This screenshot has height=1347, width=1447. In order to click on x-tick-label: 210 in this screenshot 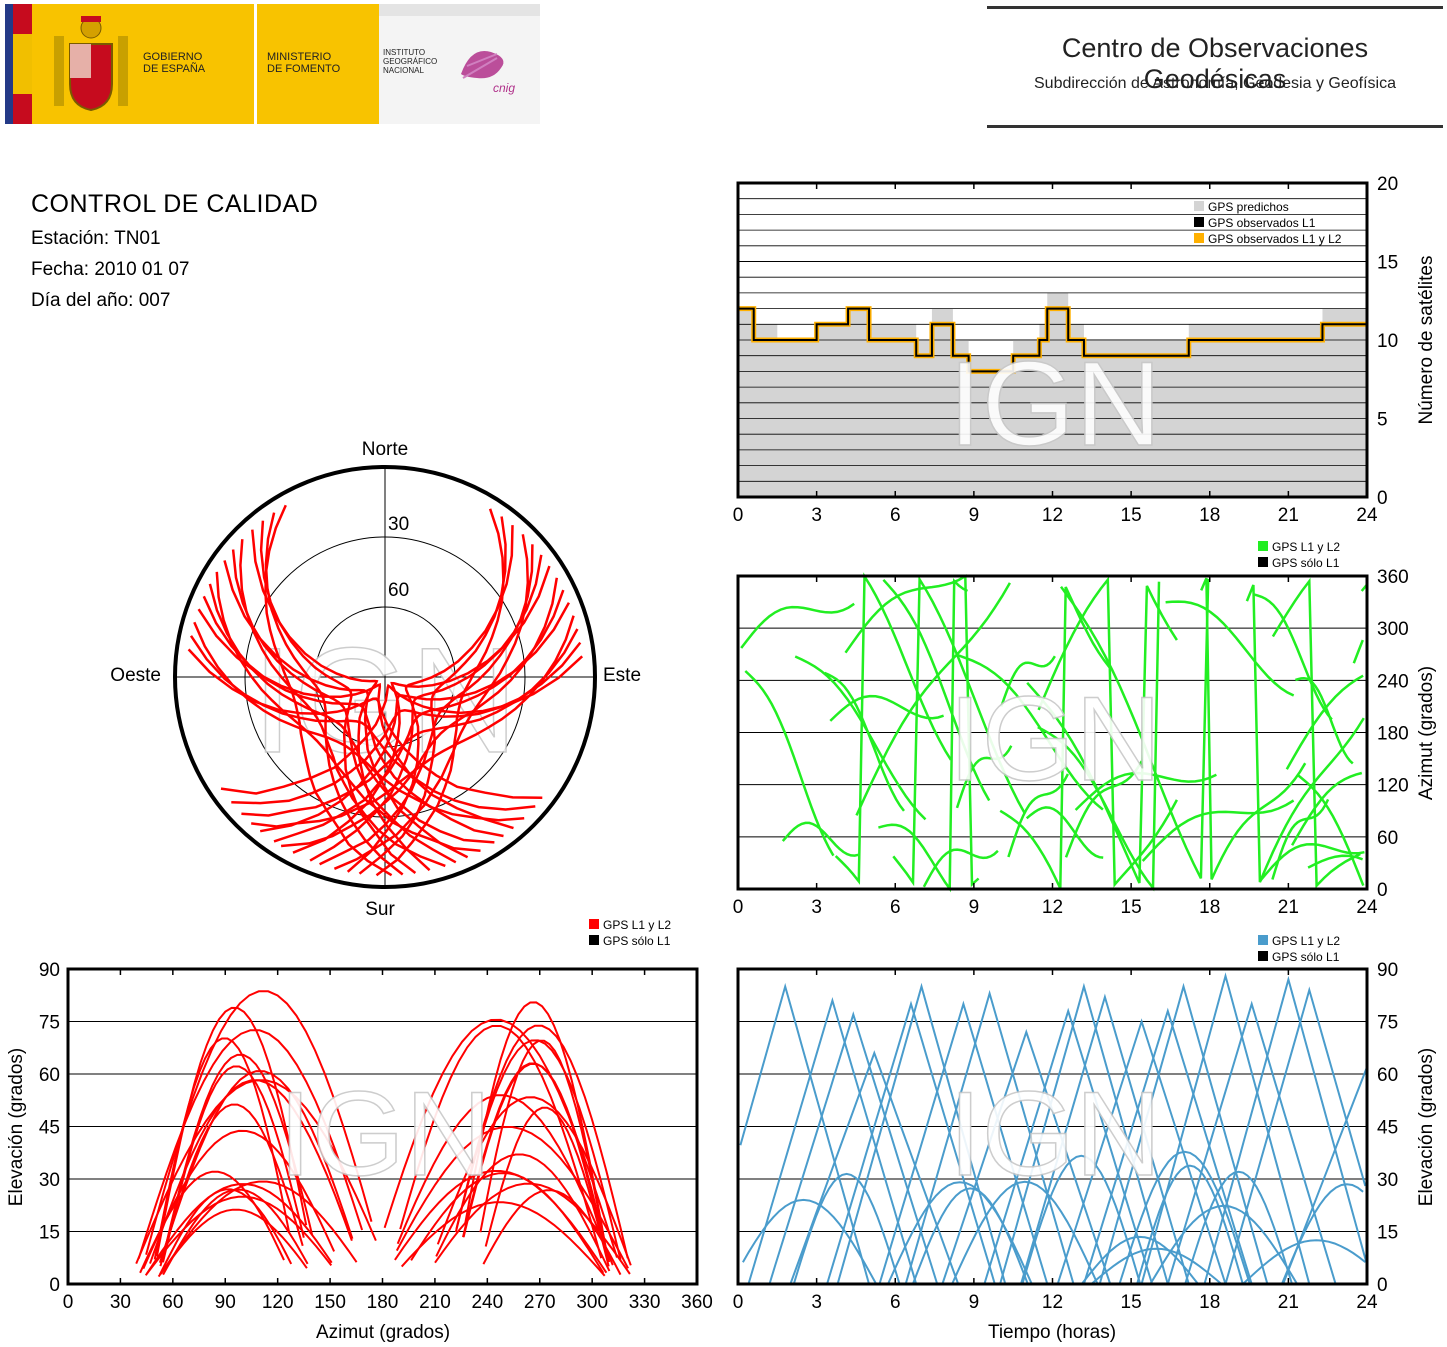, I will do `click(435, 1302)`.